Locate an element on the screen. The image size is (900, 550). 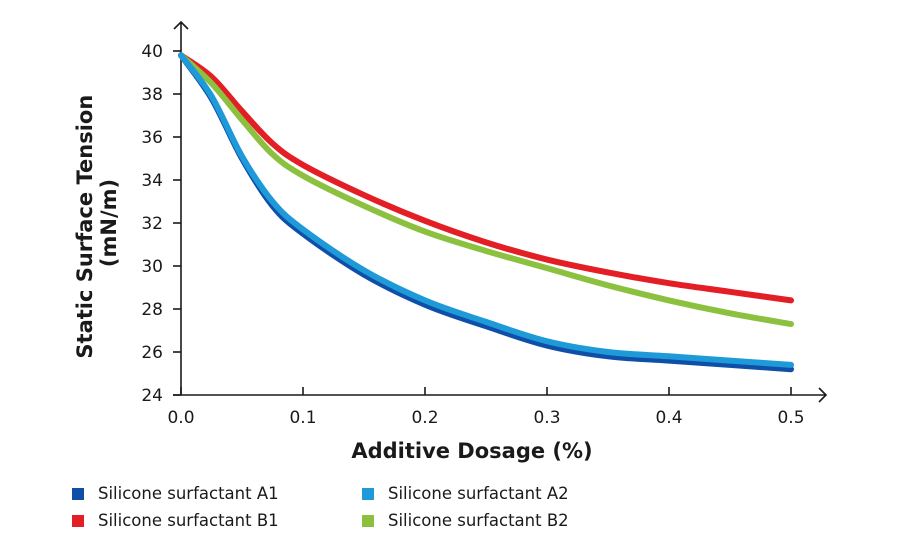
y-axis-title-line-1: Static Surface Tension is located at coordinates (85, 227).